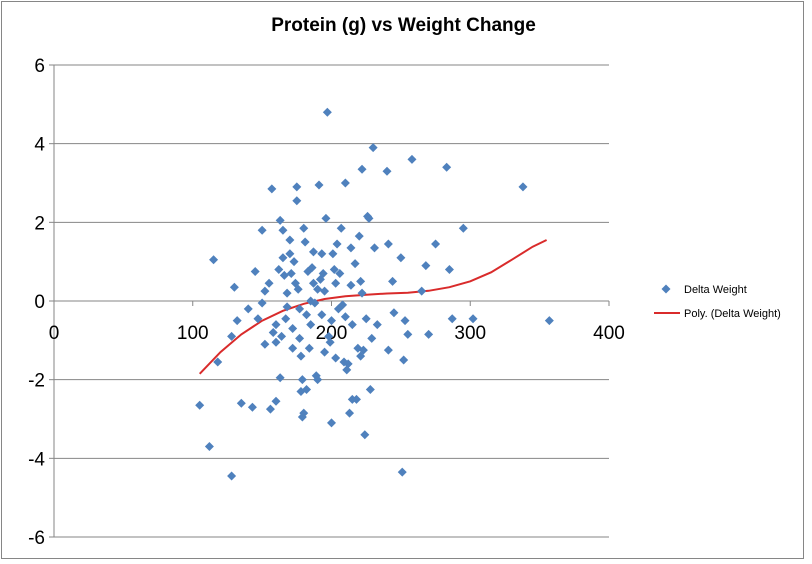  I want to click on y-tick-label: 0, so click(39, 302).